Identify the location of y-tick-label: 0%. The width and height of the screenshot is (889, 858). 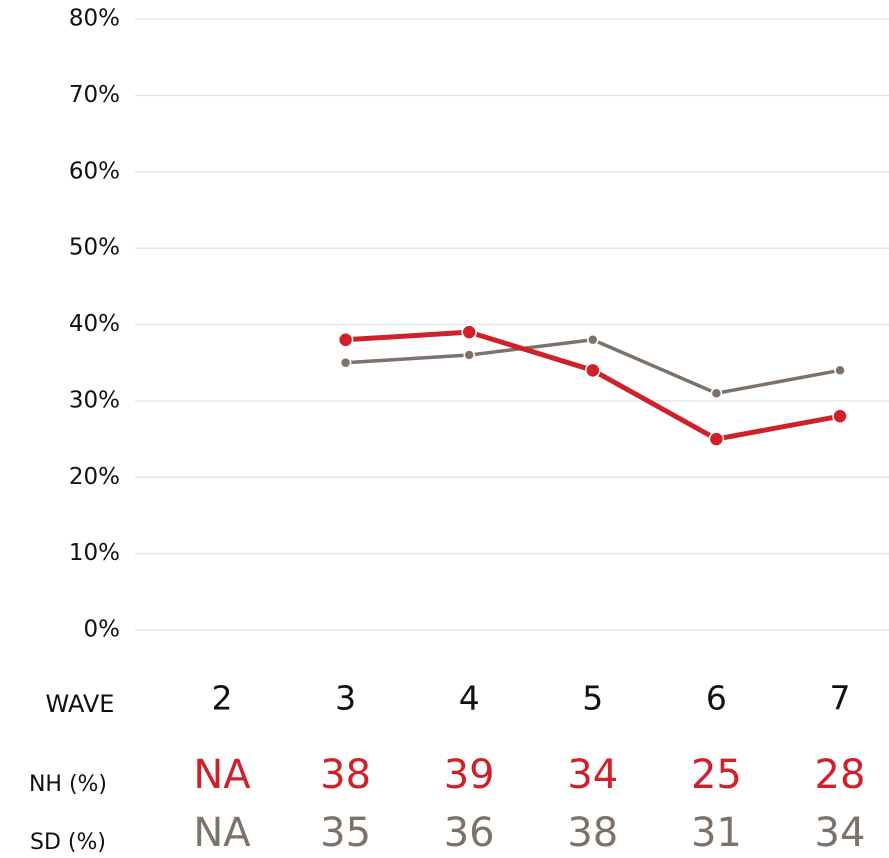
(102, 630).